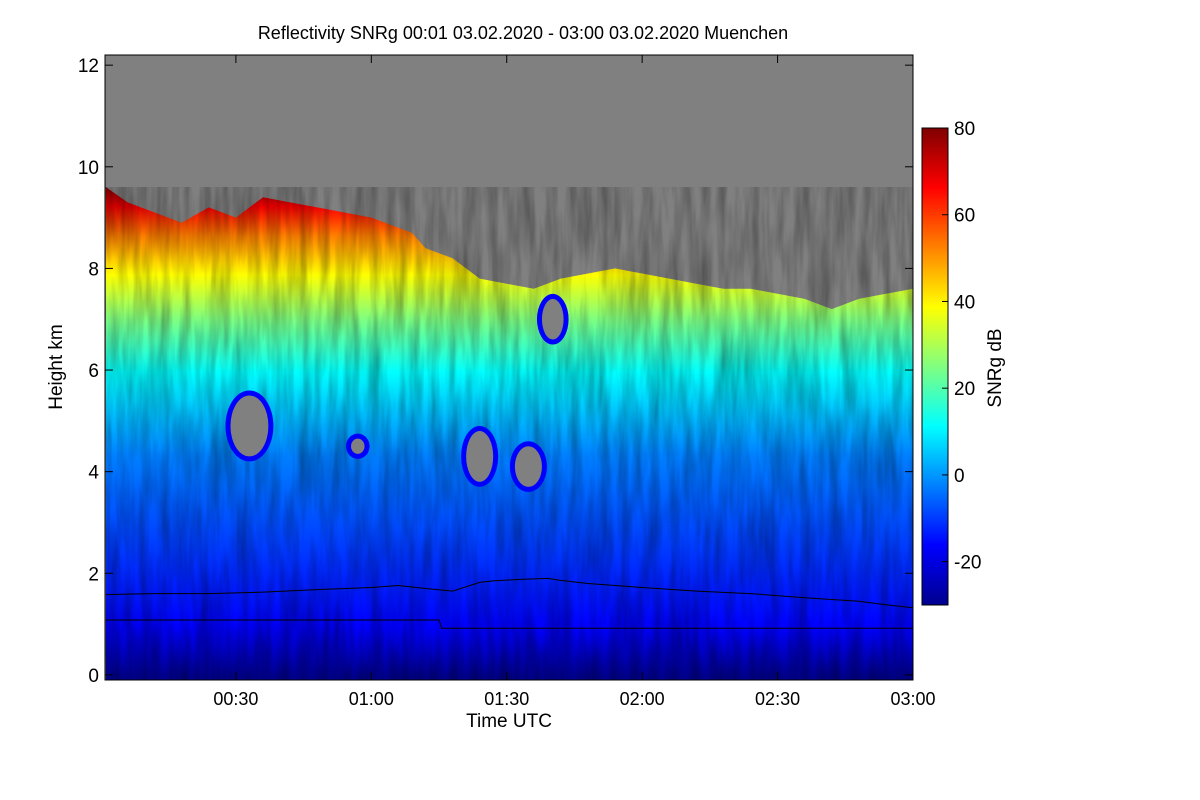  Describe the element at coordinates (967, 563) in the screenshot. I see `colorbar-tick-label: -20` at that location.